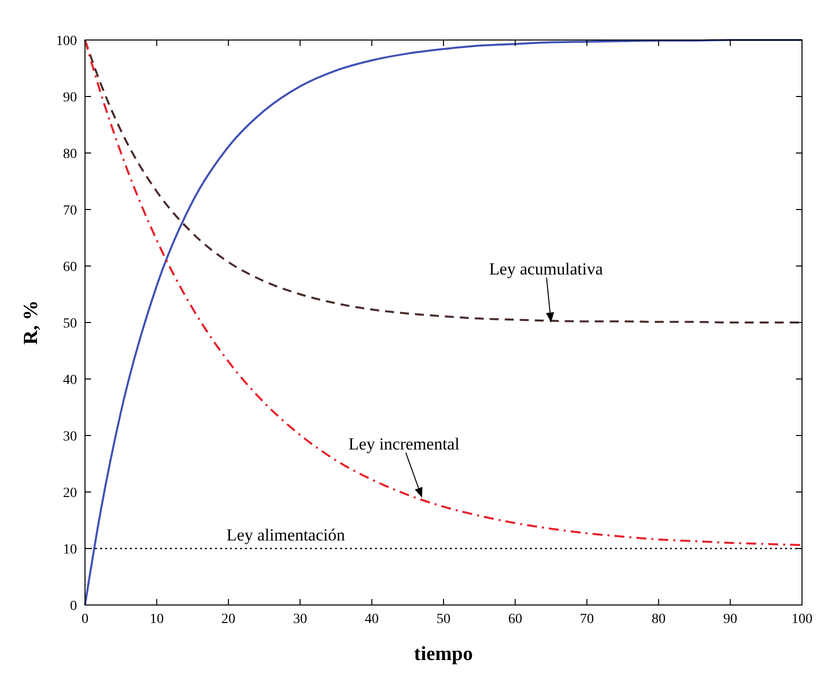 Image resolution: width=832 pixels, height=673 pixels. Describe the element at coordinates (659, 619) in the screenshot. I see `x-tick-label: 80` at that location.